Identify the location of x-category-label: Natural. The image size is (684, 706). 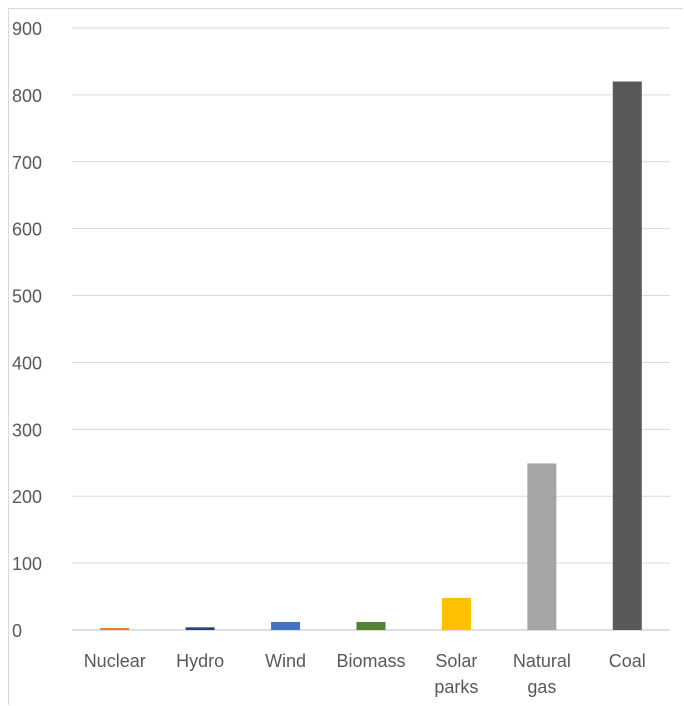
(542, 661).